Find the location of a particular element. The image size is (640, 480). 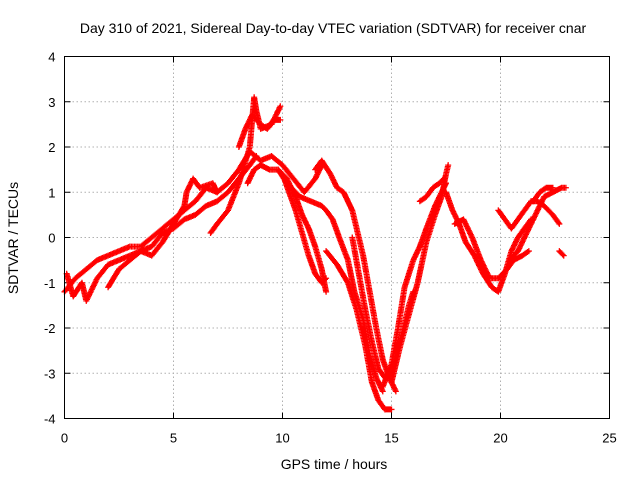

x-axis-label: GPS time / hours is located at coordinates (334, 464).